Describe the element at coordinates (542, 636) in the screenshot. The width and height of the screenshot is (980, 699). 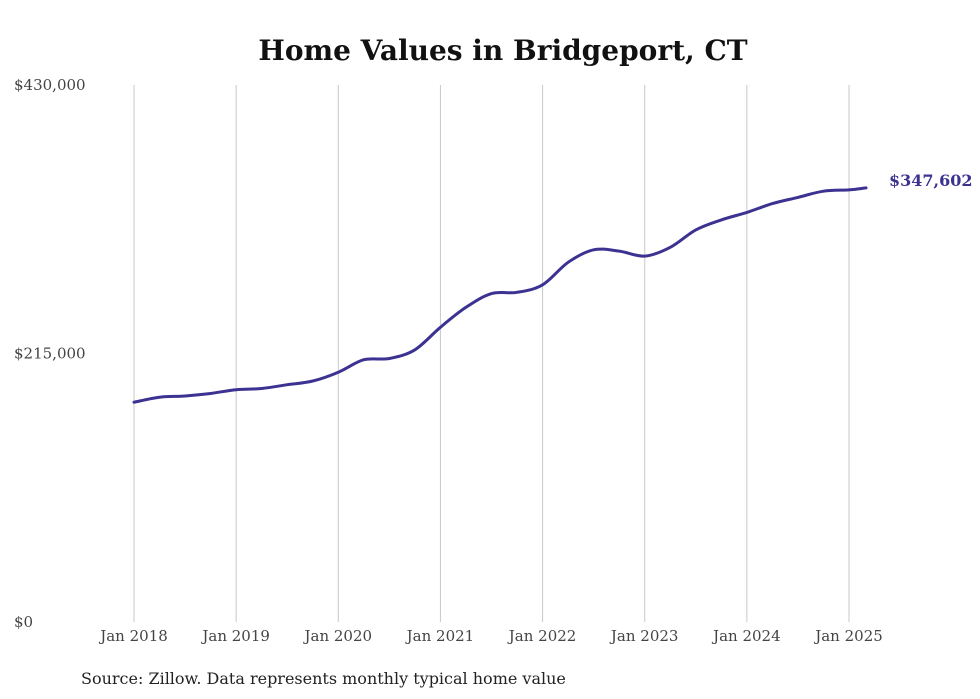
I see `x-tick-label: Jan 2022` at that location.